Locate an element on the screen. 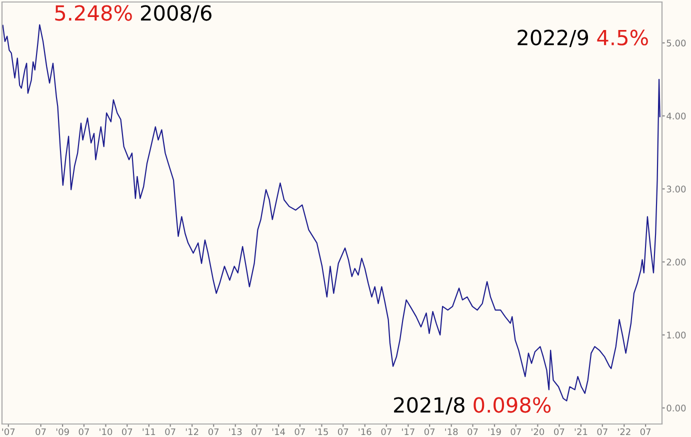 The width and height of the screenshot is (691, 437). x-tick-label: '11 is located at coordinates (149, 432).